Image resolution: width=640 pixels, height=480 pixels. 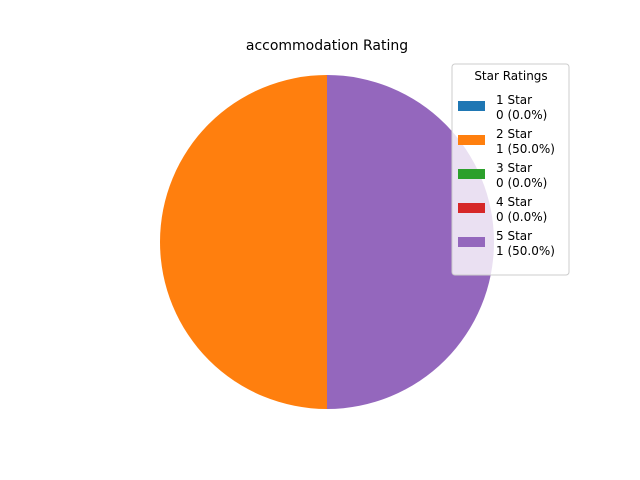 I want to click on legend-label: 4 Star, so click(x=514, y=202).